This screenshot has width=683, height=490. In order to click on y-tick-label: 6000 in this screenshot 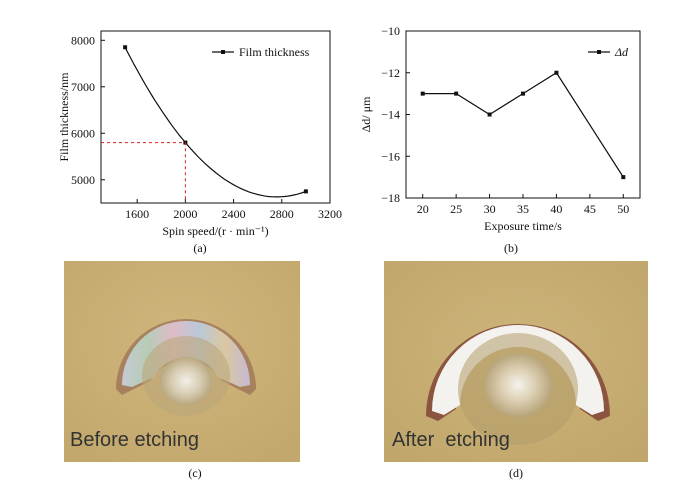, I will do `click(83, 133)`.